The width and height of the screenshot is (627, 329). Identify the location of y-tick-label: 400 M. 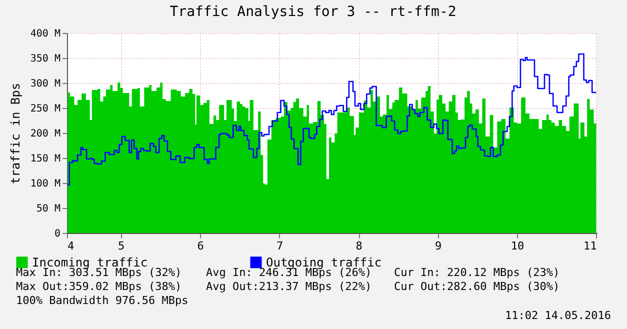
(45, 34).